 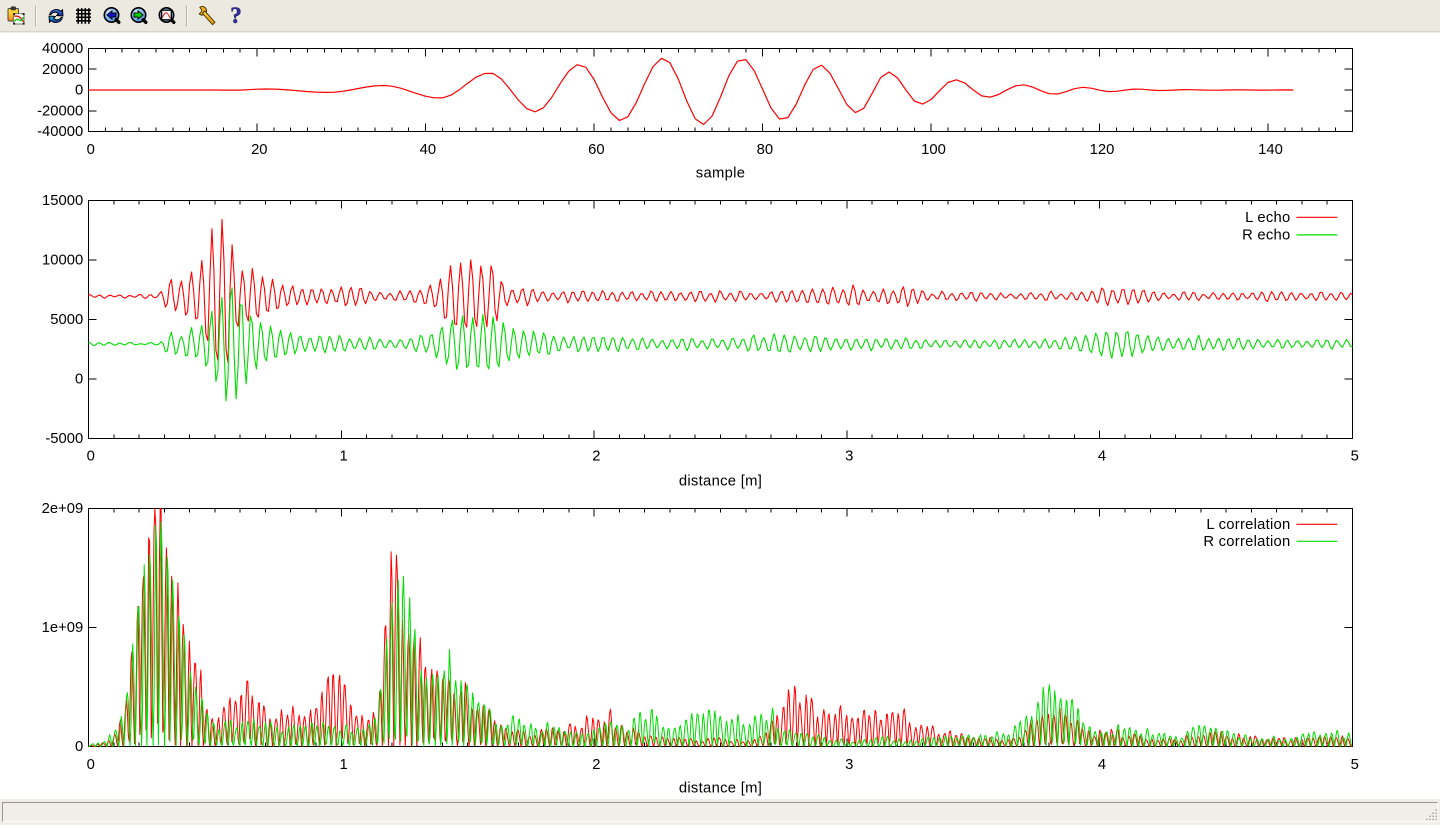 I want to click on svg-text: 20, so click(x=259, y=150).